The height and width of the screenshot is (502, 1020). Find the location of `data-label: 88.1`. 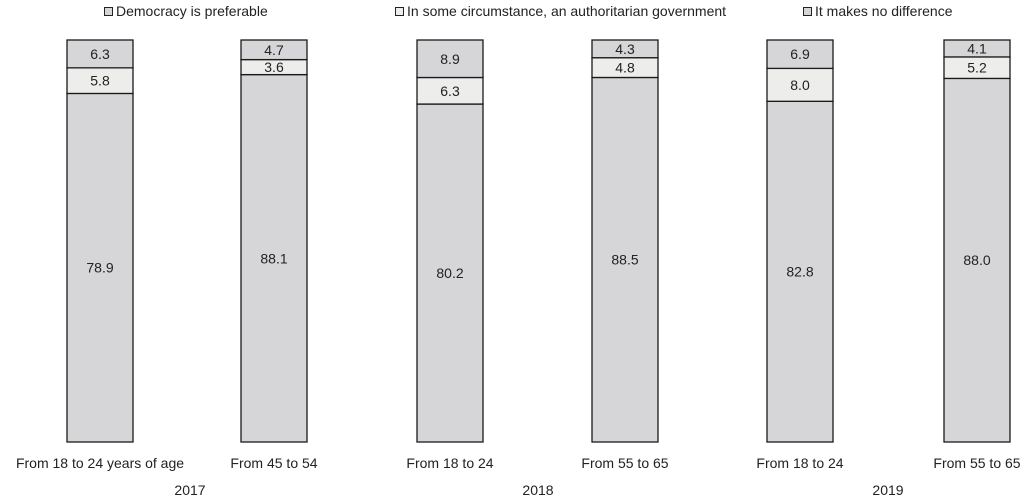

data-label: 88.1 is located at coordinates (273, 258).